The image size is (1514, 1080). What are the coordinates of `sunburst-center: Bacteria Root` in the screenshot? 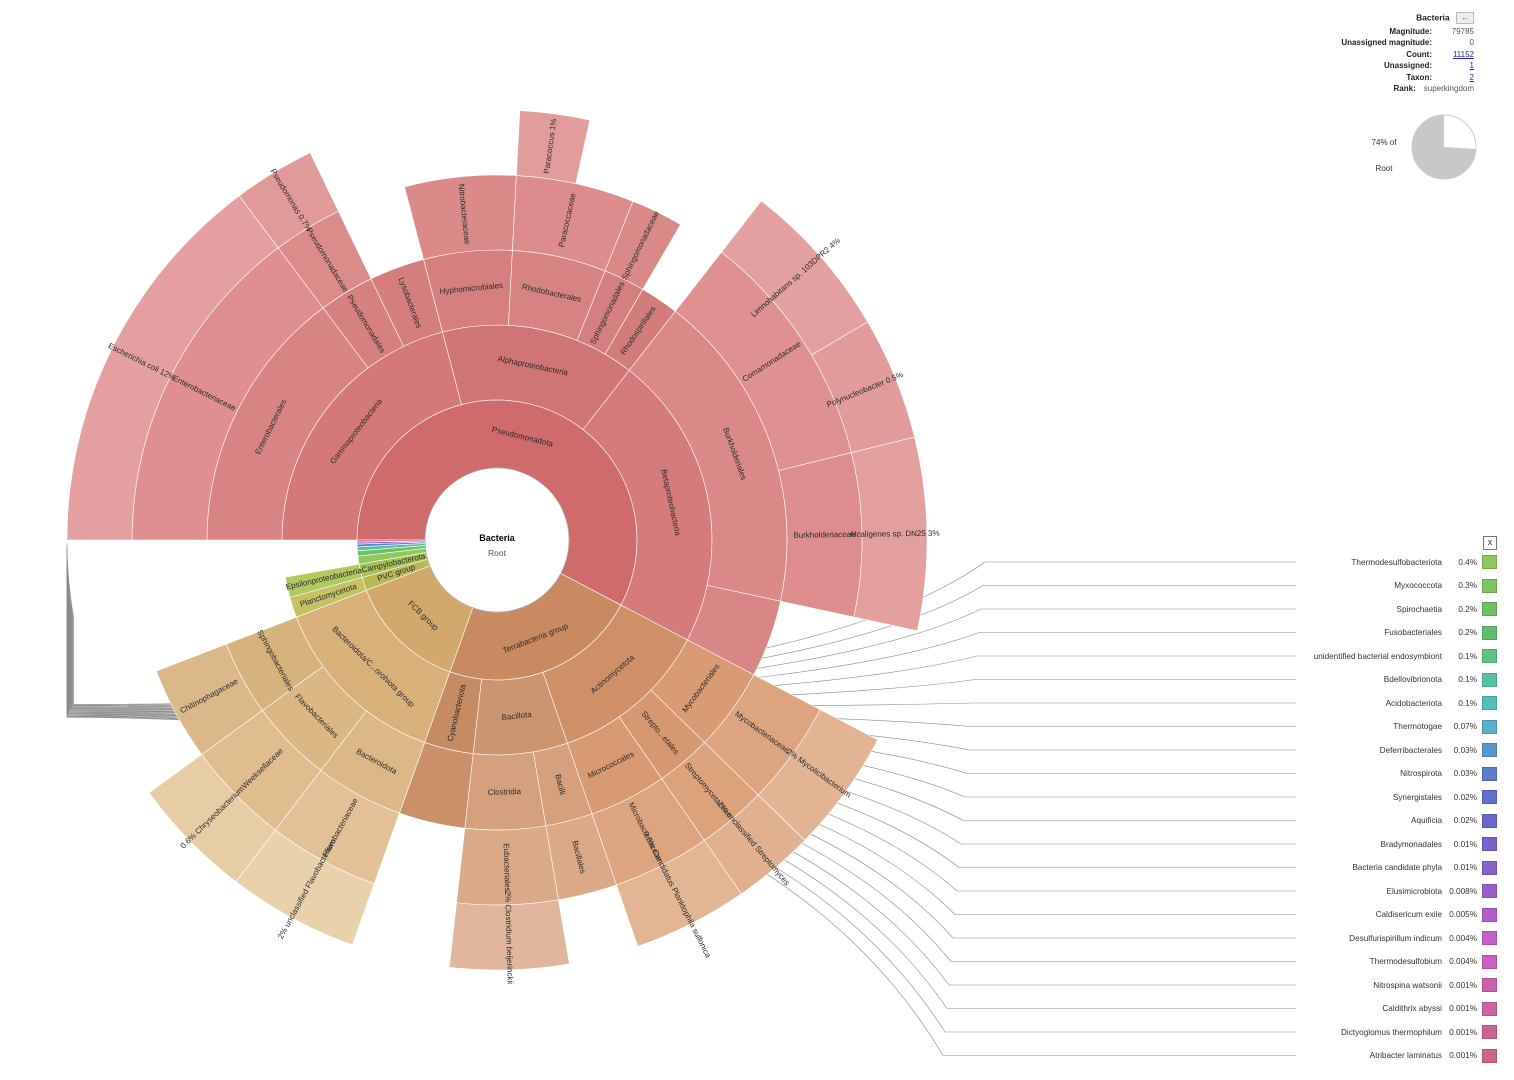 It's located at (497, 540).